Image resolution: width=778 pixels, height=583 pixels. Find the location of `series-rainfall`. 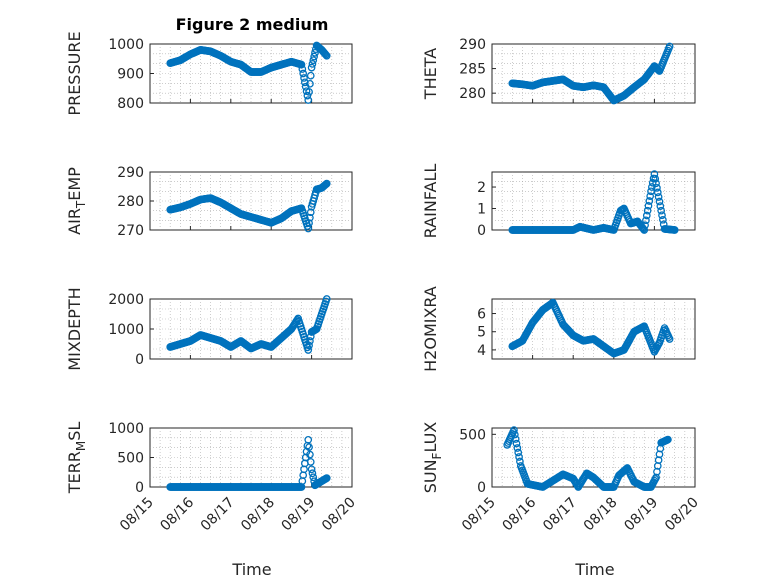

series-rainfall is located at coordinates (593, 202).